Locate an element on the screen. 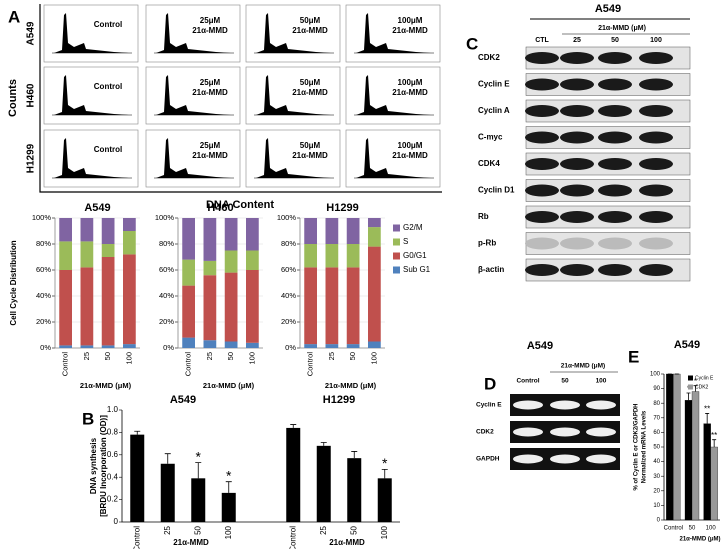 This screenshot has height=549, width=728. blot-title: A549 is located at coordinates (608, 9).